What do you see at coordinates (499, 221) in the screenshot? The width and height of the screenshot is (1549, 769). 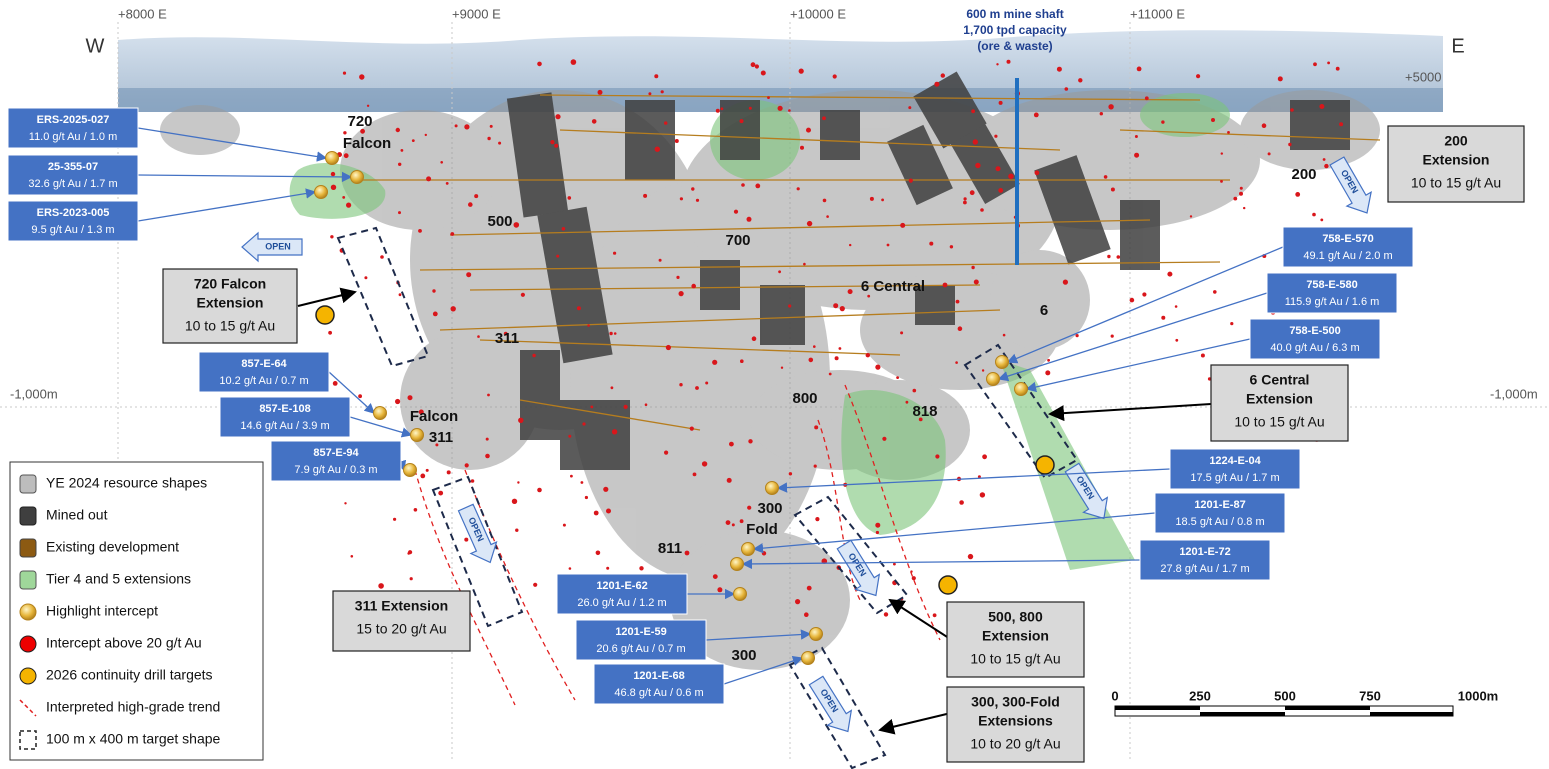 I see `zone-label: 500` at bounding box center [499, 221].